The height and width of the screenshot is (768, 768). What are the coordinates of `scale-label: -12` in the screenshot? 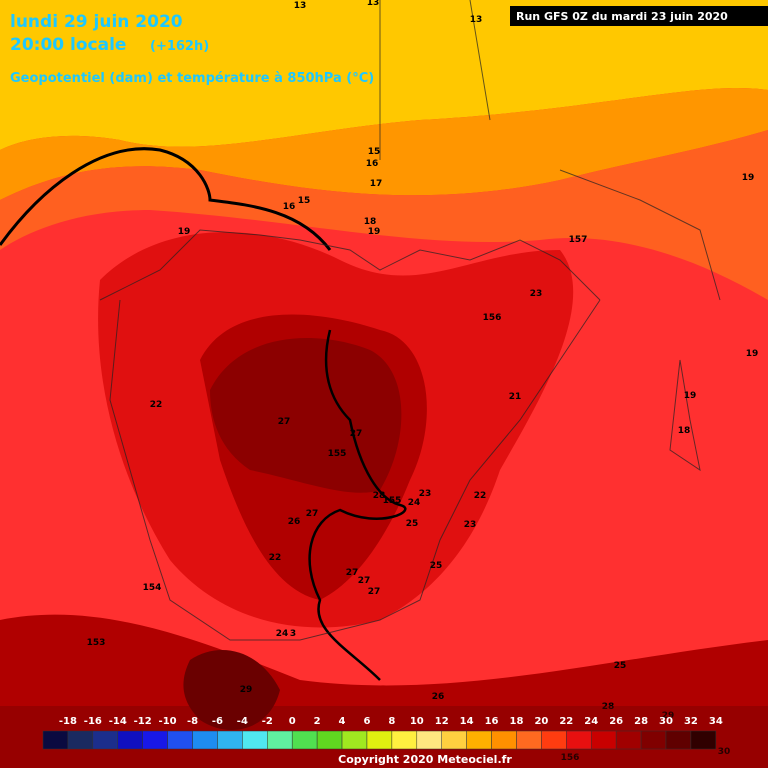 It's located at (143, 721).